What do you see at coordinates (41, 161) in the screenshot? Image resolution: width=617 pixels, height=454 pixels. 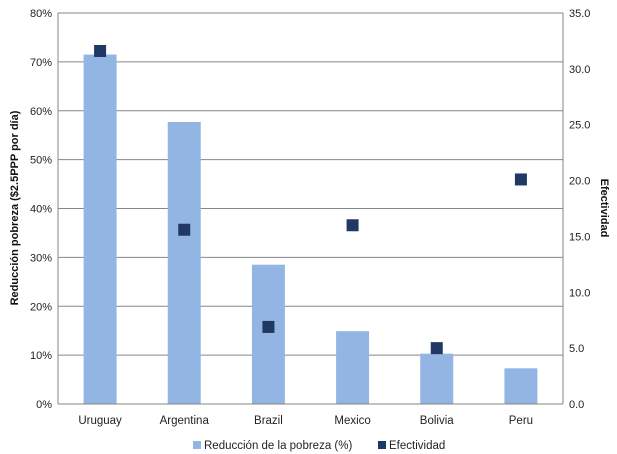 I see `left-tick-label: 50%` at bounding box center [41, 161].